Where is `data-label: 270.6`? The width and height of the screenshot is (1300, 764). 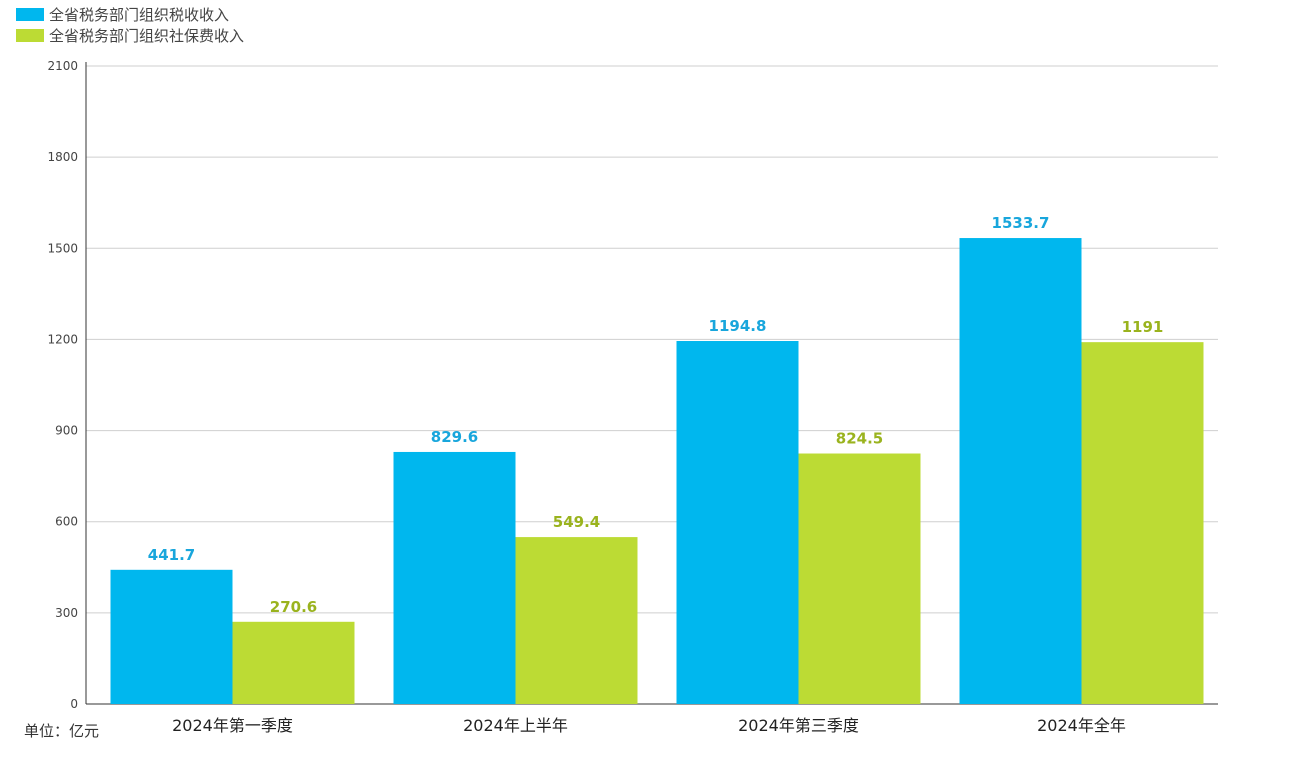
data-label: 270.6 is located at coordinates (293, 607).